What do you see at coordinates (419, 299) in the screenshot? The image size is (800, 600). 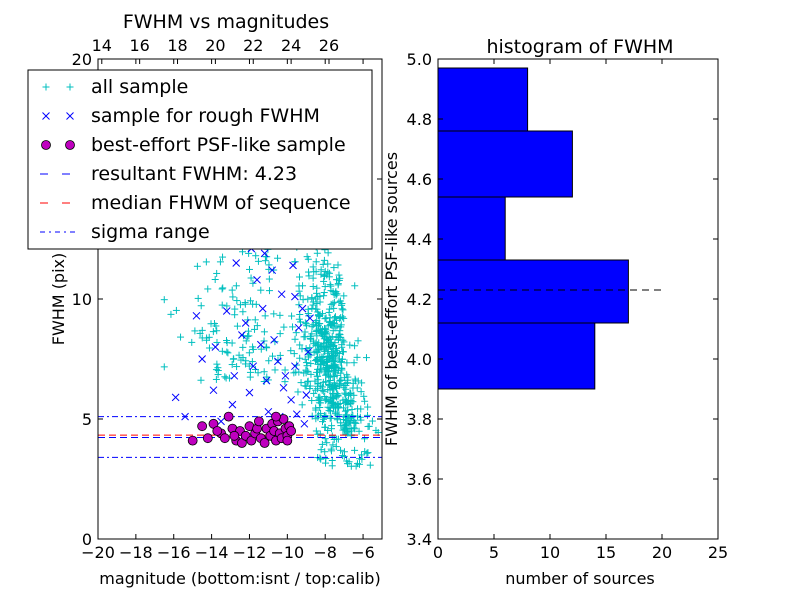 I see `hist-y-tick-label: 4.2` at bounding box center [419, 299].